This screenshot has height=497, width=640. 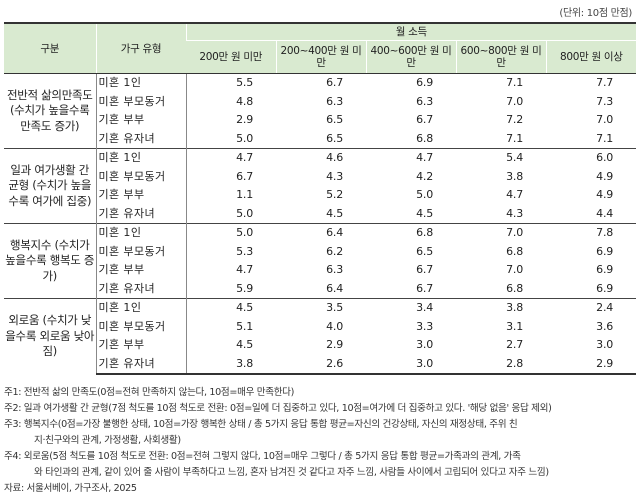 What do you see at coordinates (244, 213) in the screenshot?
I see `value-cell: 5.0` at bounding box center [244, 213].